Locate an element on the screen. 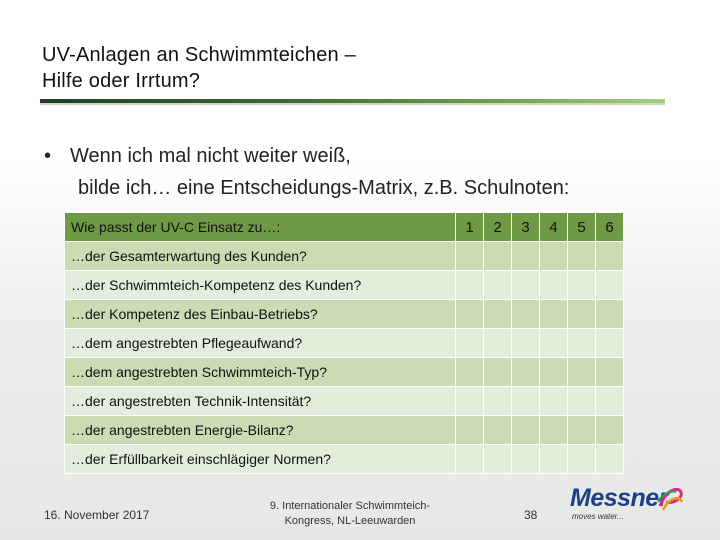  footer-event-line-1: 9. Internationaler Schwimmteich- is located at coordinates (350, 506).